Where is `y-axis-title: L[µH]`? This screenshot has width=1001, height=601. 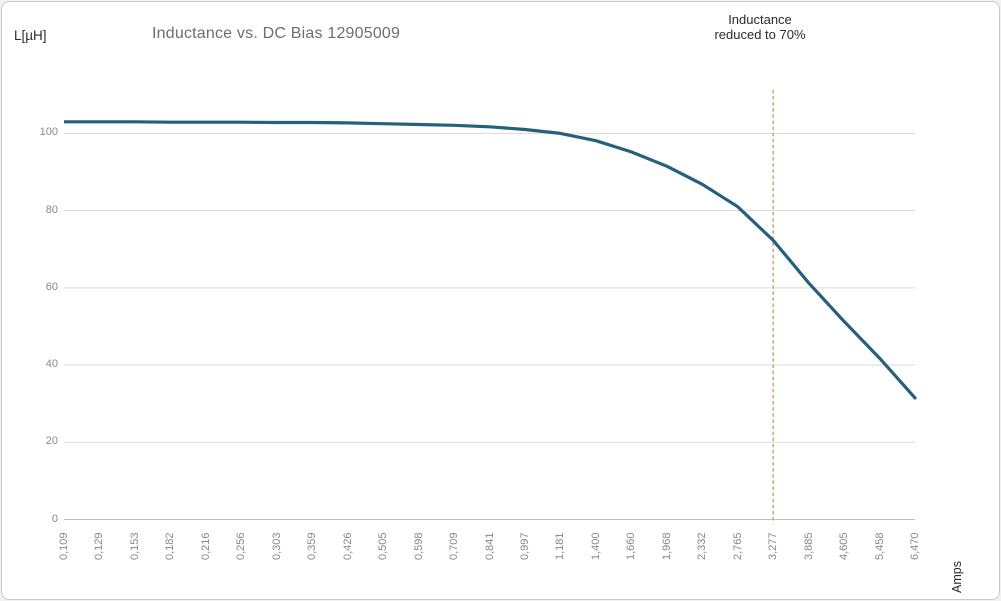
y-axis-title: L[µH] is located at coordinates (30, 35).